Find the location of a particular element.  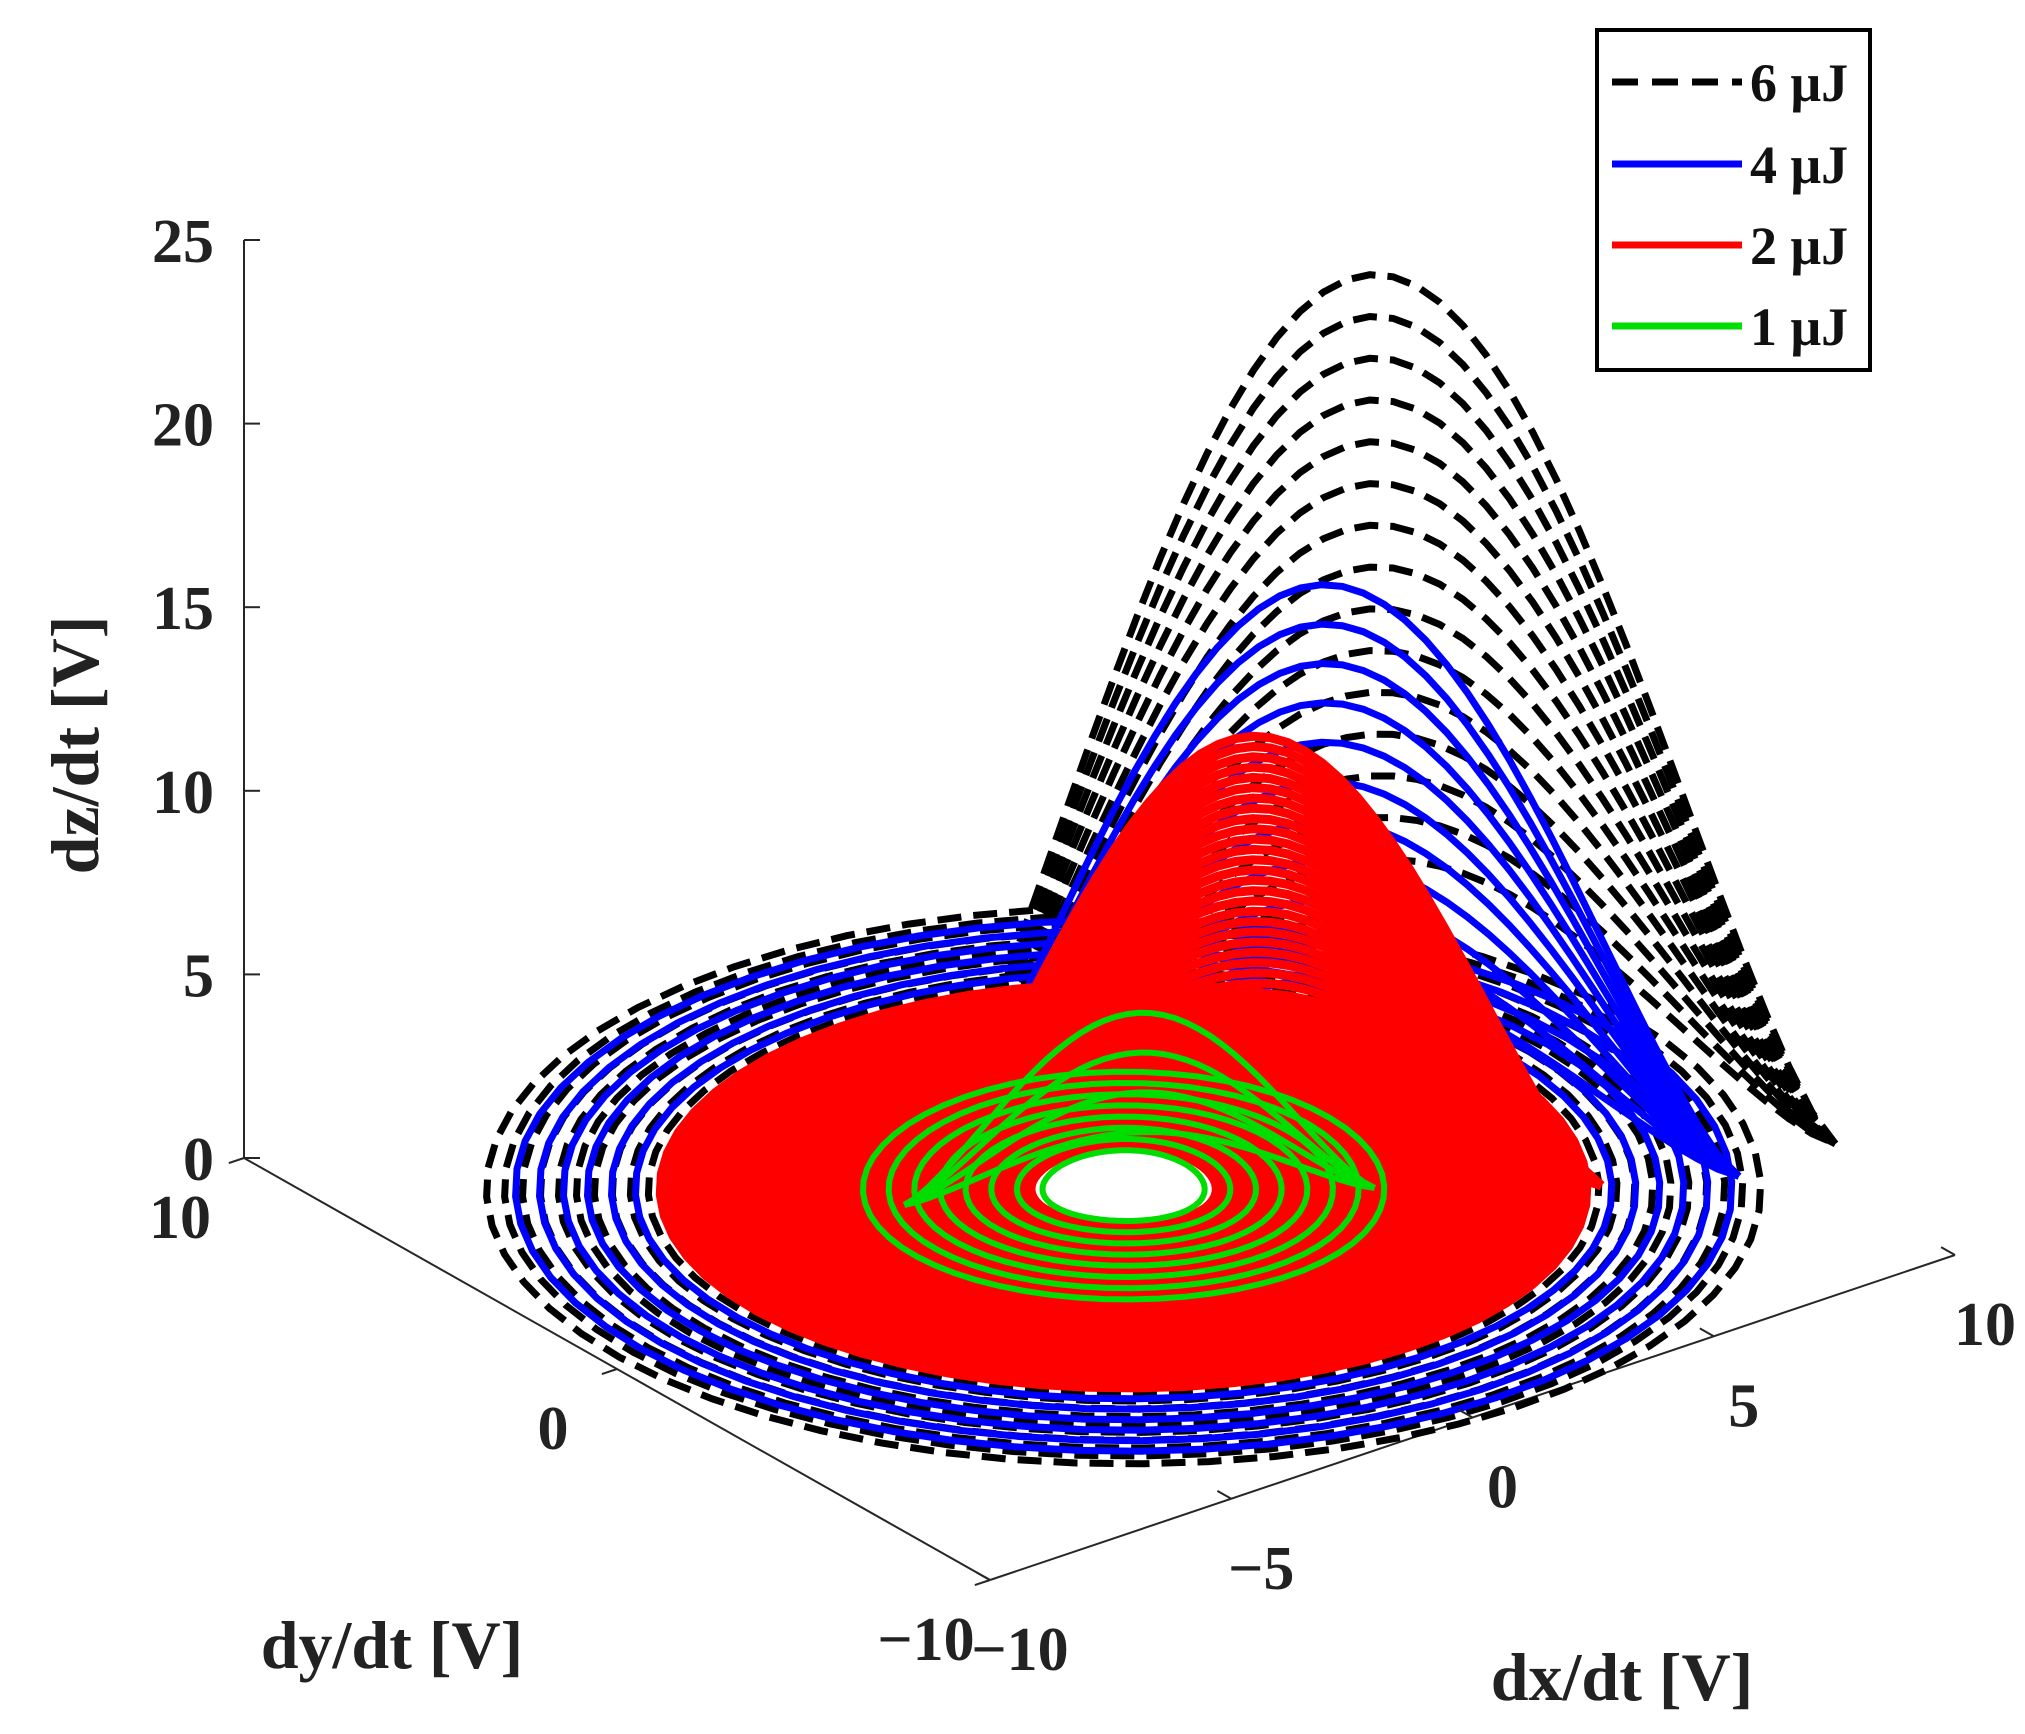

trajectory-loop is located at coordinates (1123, 1185).